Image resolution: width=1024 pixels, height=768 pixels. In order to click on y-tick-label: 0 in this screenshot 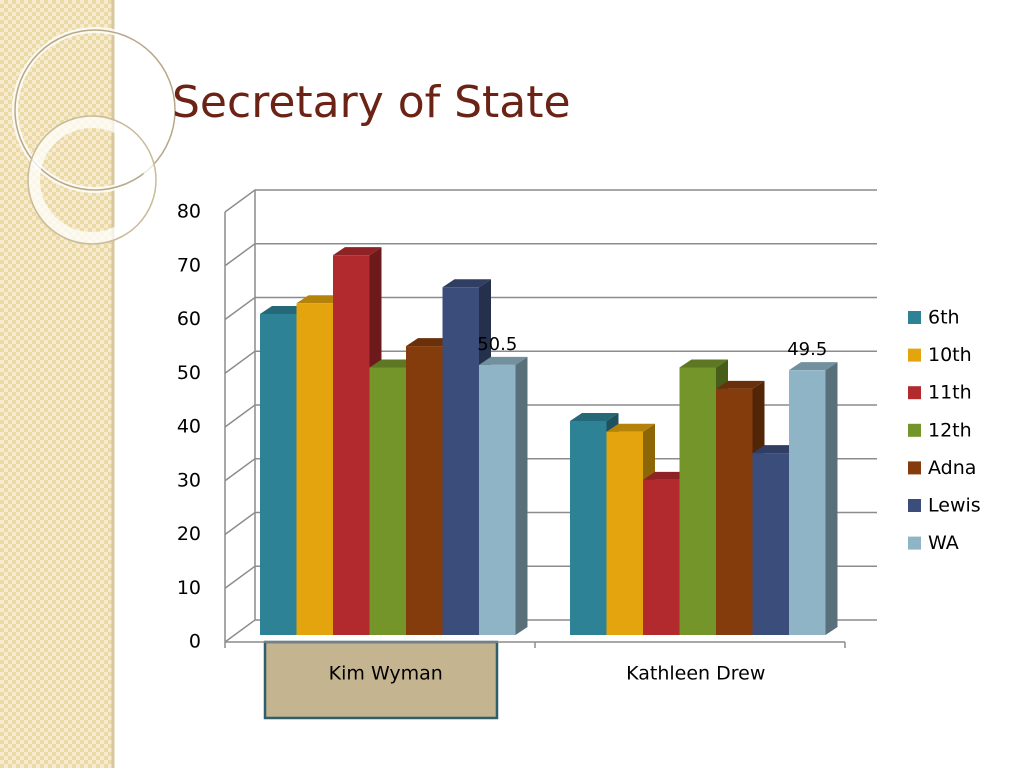, I will do `click(195, 642)`.